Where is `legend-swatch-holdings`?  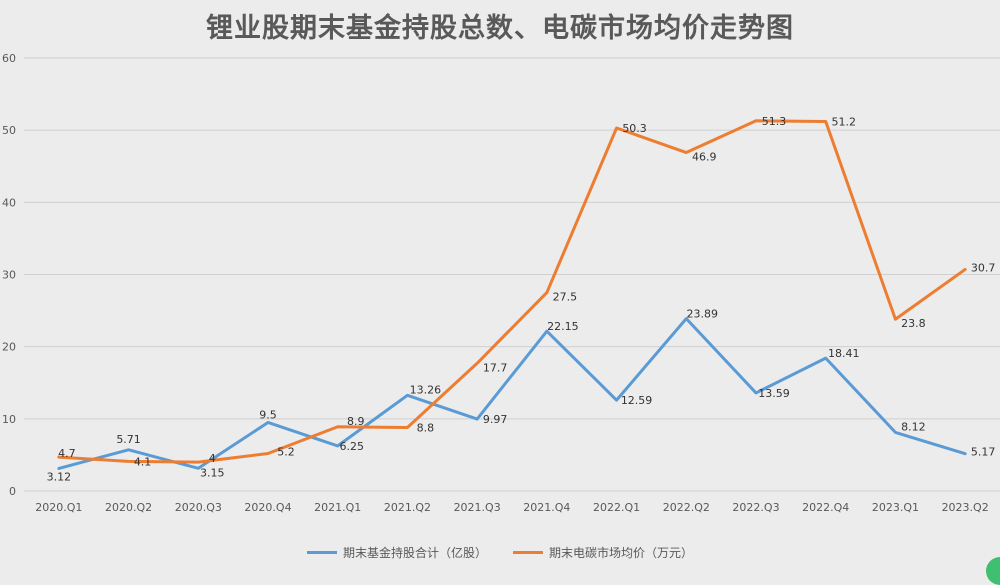 legend-swatch-holdings is located at coordinates (321, 552).